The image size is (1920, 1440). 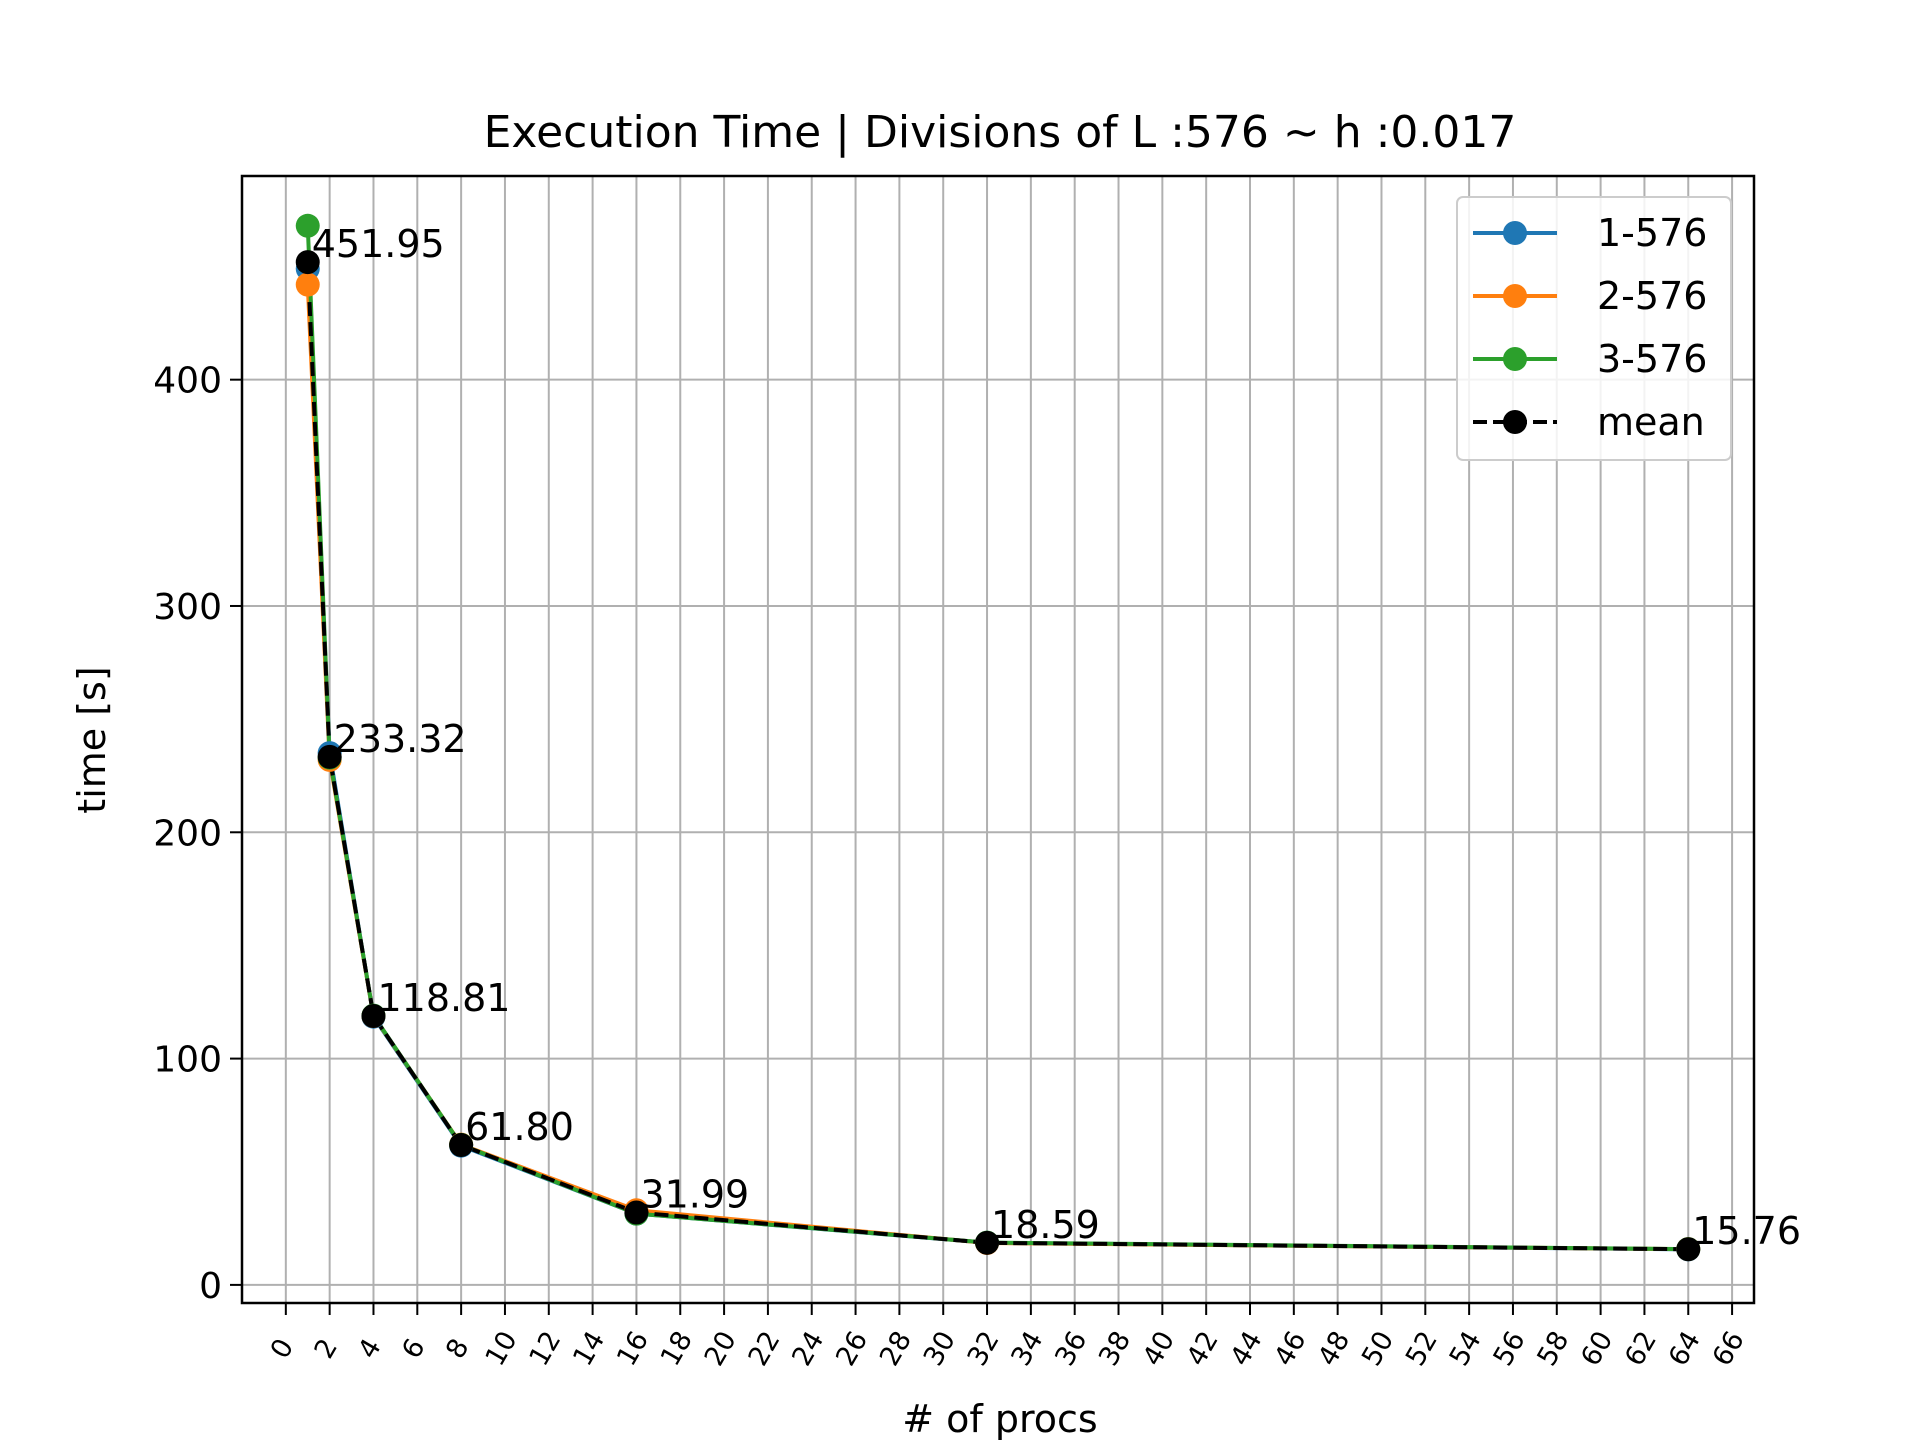 What do you see at coordinates (378, 244) in the screenshot?
I see `value-annotation: 451.95` at bounding box center [378, 244].